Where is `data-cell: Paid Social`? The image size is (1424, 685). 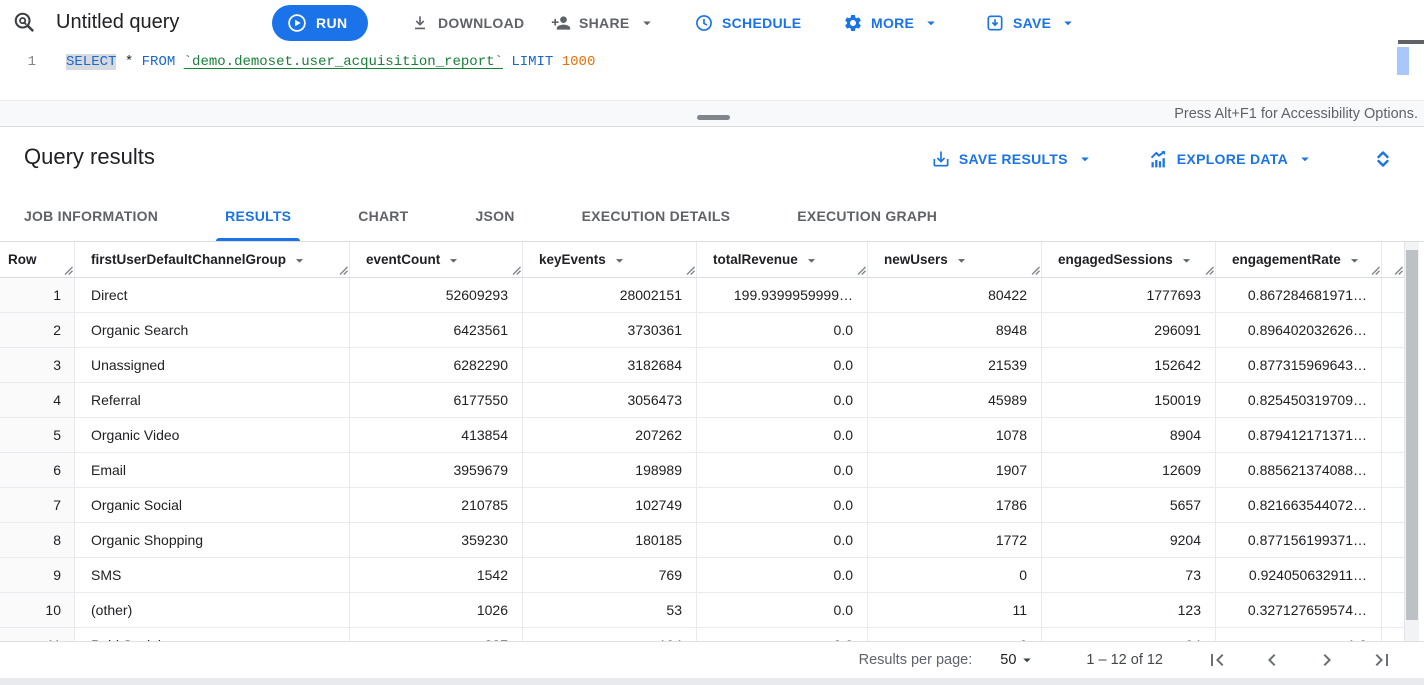
data-cell: Paid Social is located at coordinates (212, 634).